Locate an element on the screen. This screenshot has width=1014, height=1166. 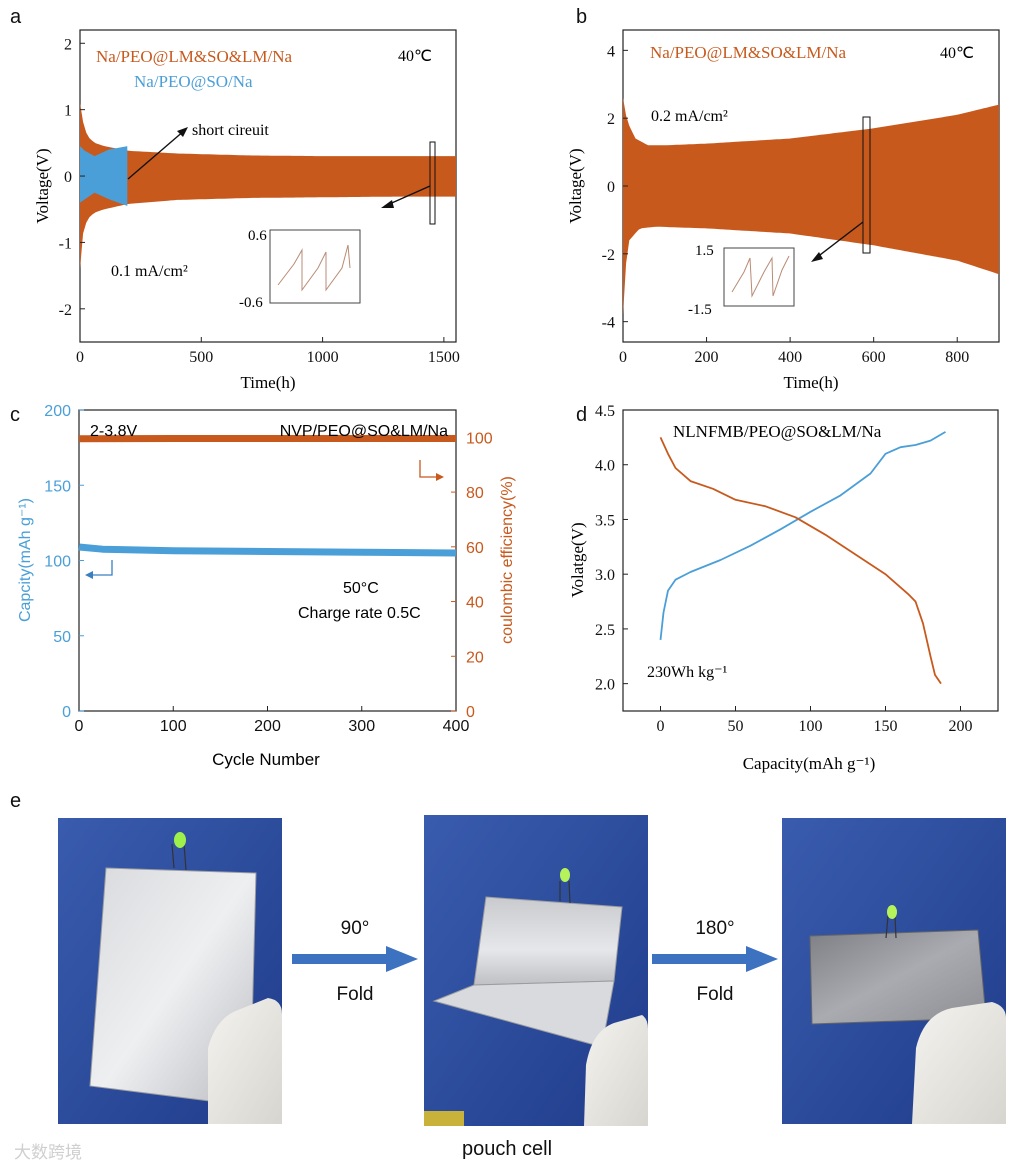
legend-a-2: Na/PEO@SO/Na is located at coordinates (193, 81).